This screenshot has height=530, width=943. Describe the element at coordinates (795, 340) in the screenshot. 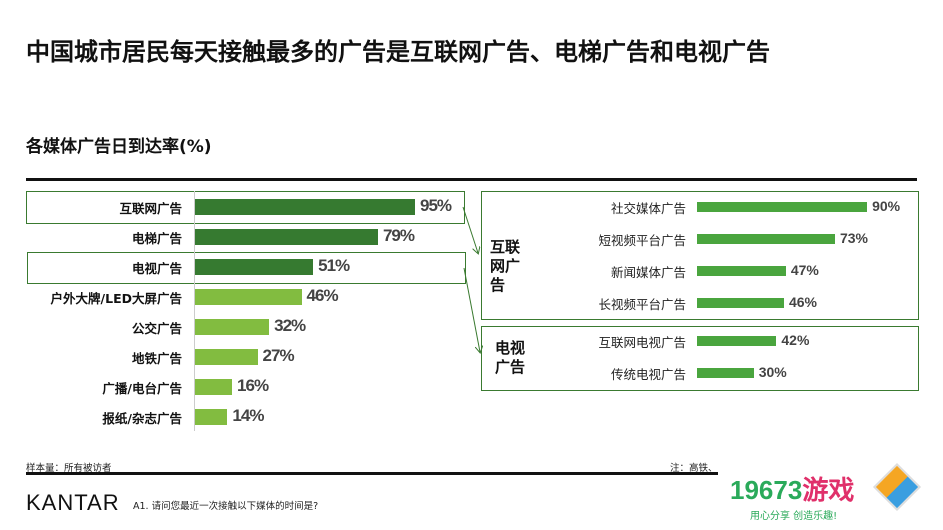

I see `value-label: 42%` at that location.